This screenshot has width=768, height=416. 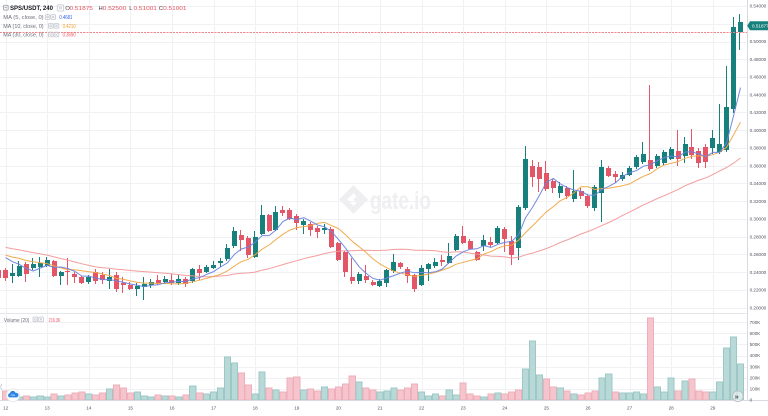 What do you see at coordinates (23, 18) in the screenshot?
I see `svg-text: MA (5, close, 0)` at bounding box center [23, 18].